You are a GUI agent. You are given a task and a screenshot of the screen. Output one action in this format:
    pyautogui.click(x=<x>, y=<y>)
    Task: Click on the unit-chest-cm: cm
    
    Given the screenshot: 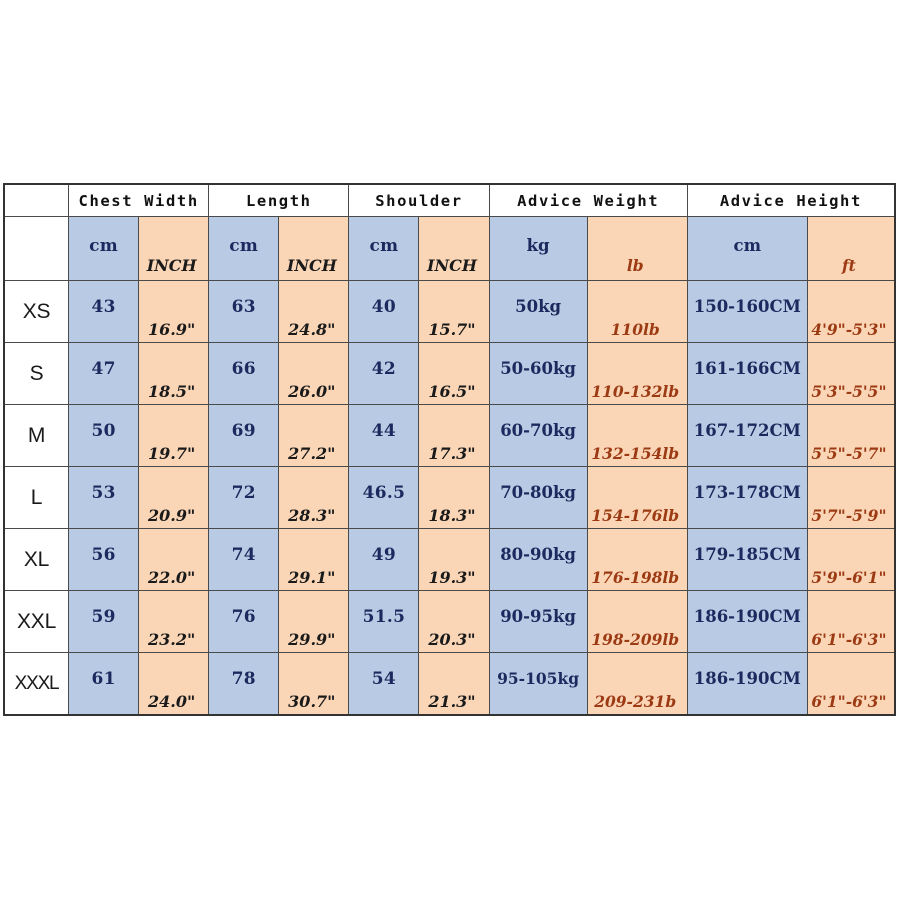 What is the action you would take?
    pyautogui.click(x=104, y=248)
    